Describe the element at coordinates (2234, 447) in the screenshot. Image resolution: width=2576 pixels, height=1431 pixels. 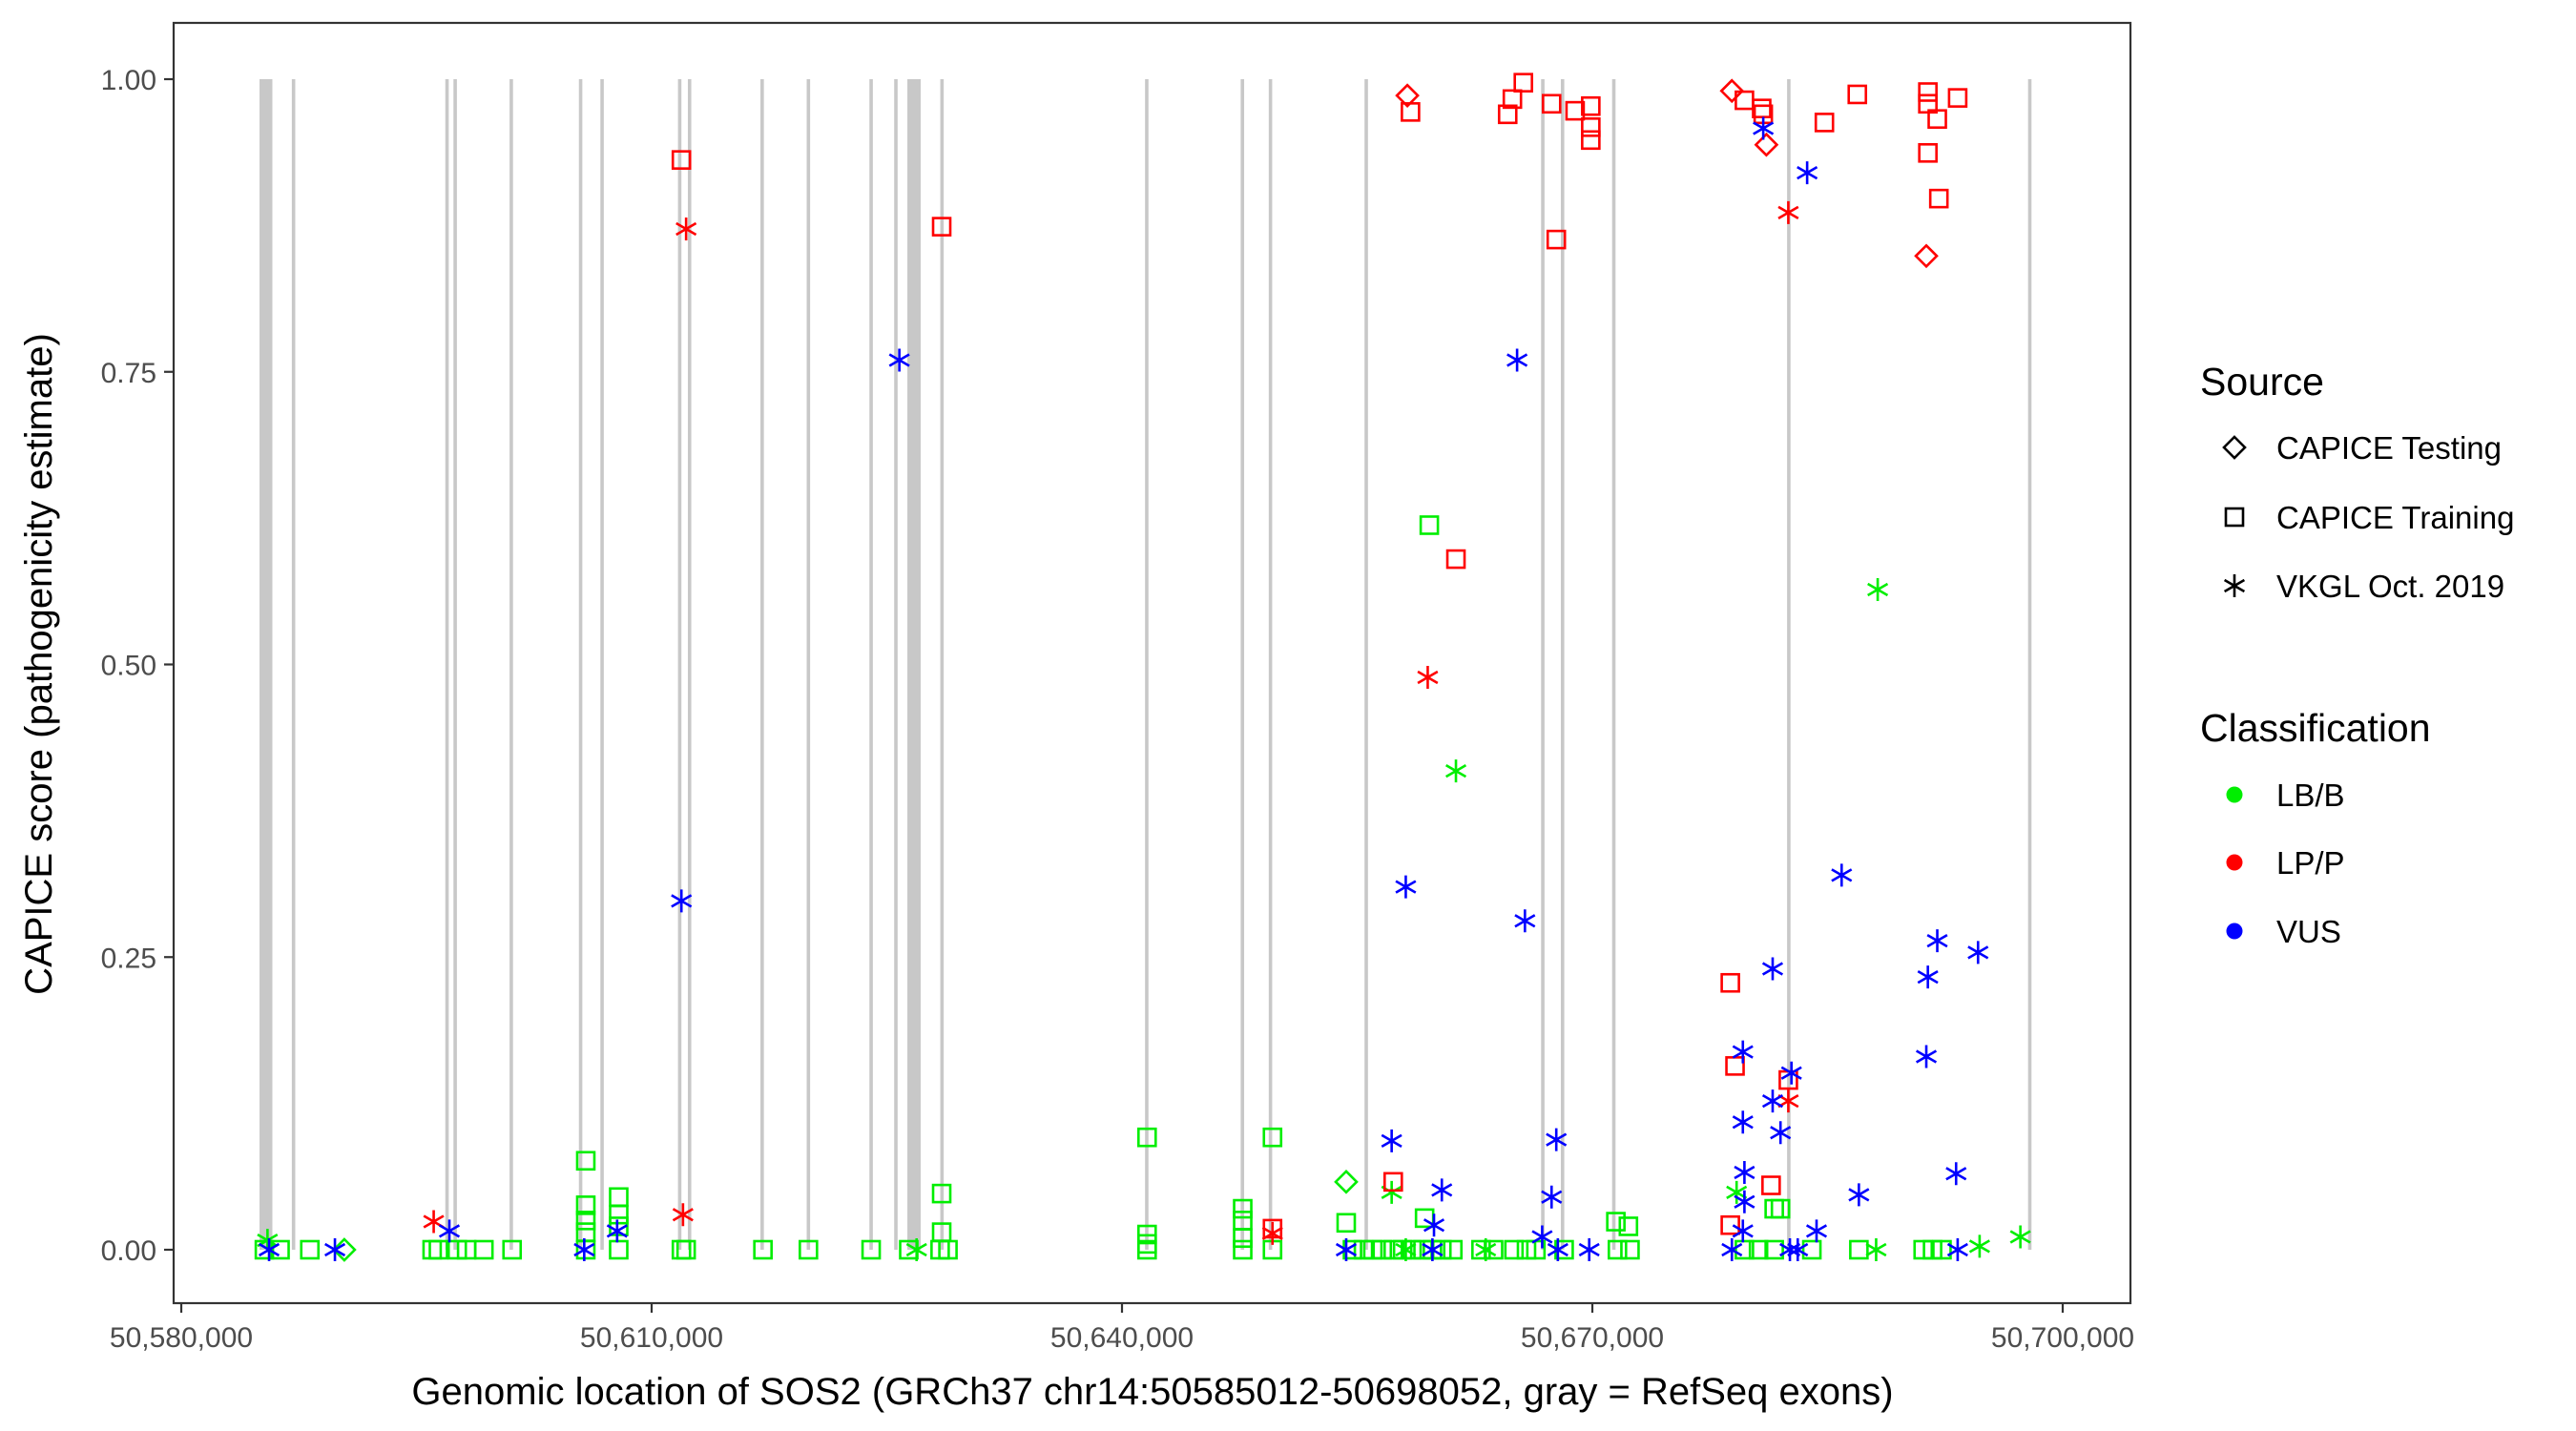
I see `legend-diamond-icon` at that location.